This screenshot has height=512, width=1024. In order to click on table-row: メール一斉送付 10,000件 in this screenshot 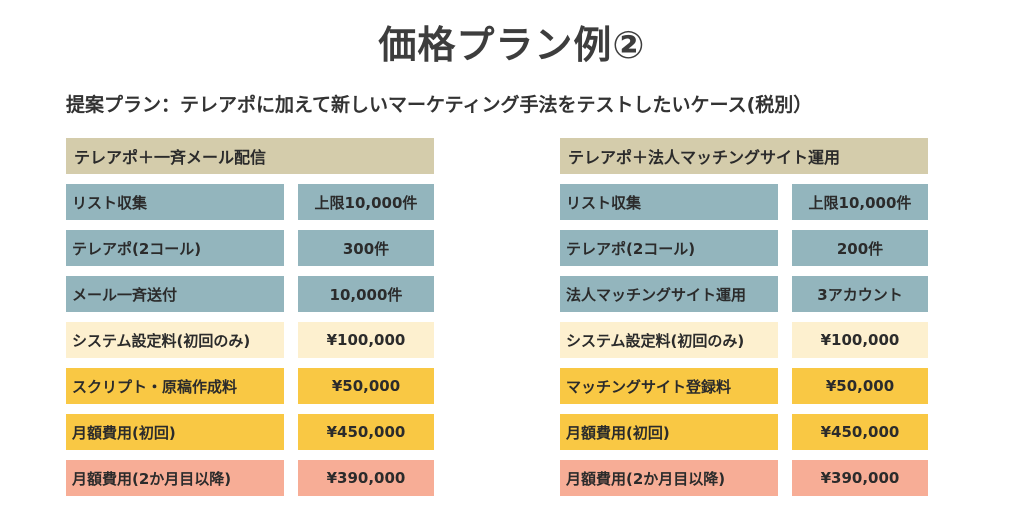, I will do `click(250, 294)`.